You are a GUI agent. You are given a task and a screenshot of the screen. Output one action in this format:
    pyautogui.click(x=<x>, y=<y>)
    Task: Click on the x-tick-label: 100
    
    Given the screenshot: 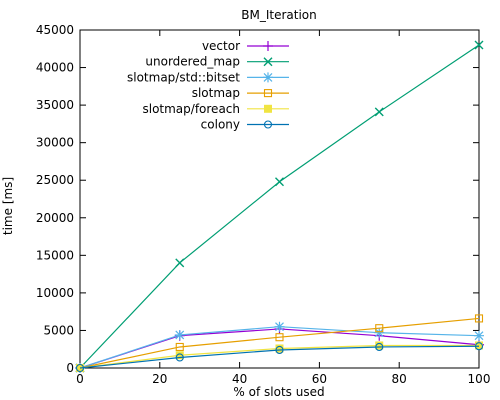 What is the action you would take?
    pyautogui.click(x=479, y=379)
    